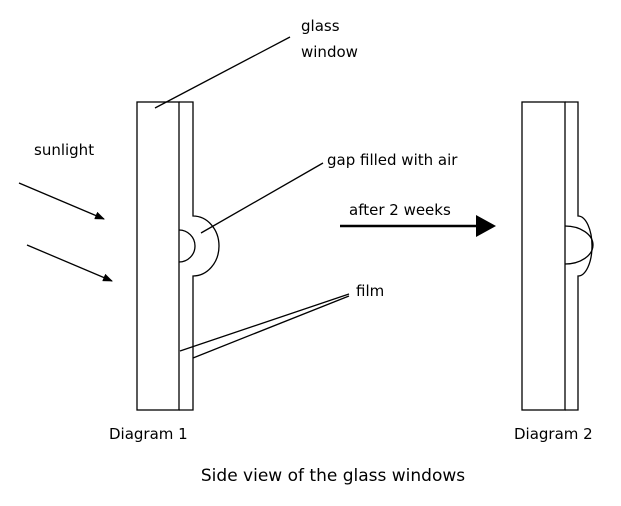  Describe the element at coordinates (264, 322) in the screenshot. I see `film-leader-line-a` at that location.